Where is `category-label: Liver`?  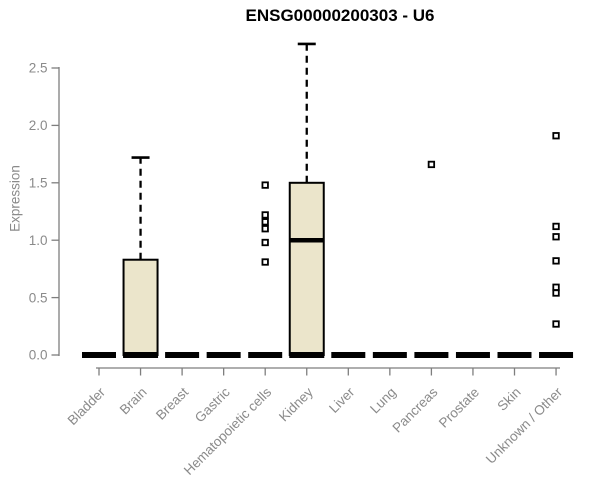
category-label: Liver is located at coordinates (342, 400).